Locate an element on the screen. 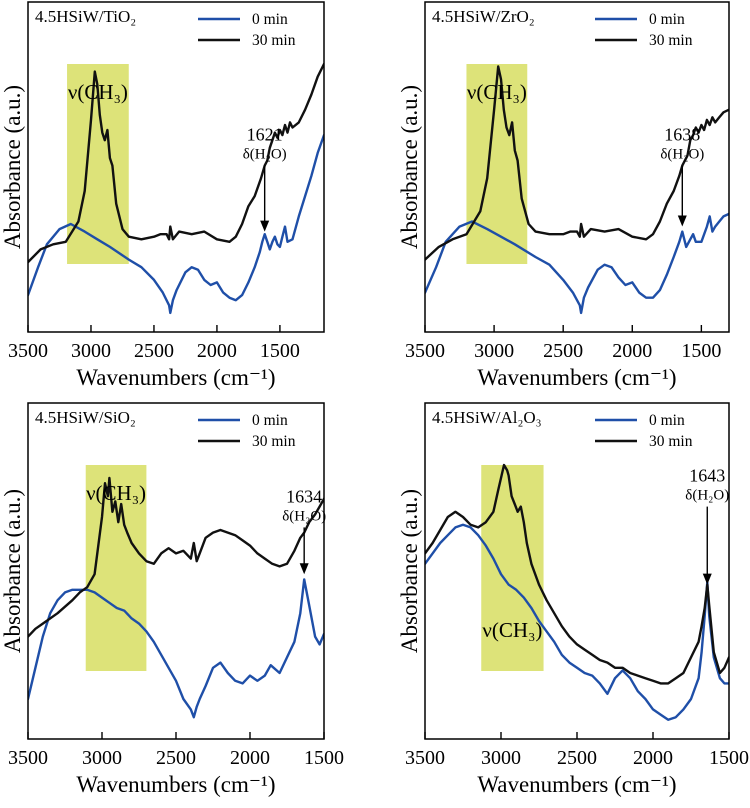 This screenshot has width=750, height=808. panel-title: 4.5HSiW/SiO₂ is located at coordinates (85, 417).